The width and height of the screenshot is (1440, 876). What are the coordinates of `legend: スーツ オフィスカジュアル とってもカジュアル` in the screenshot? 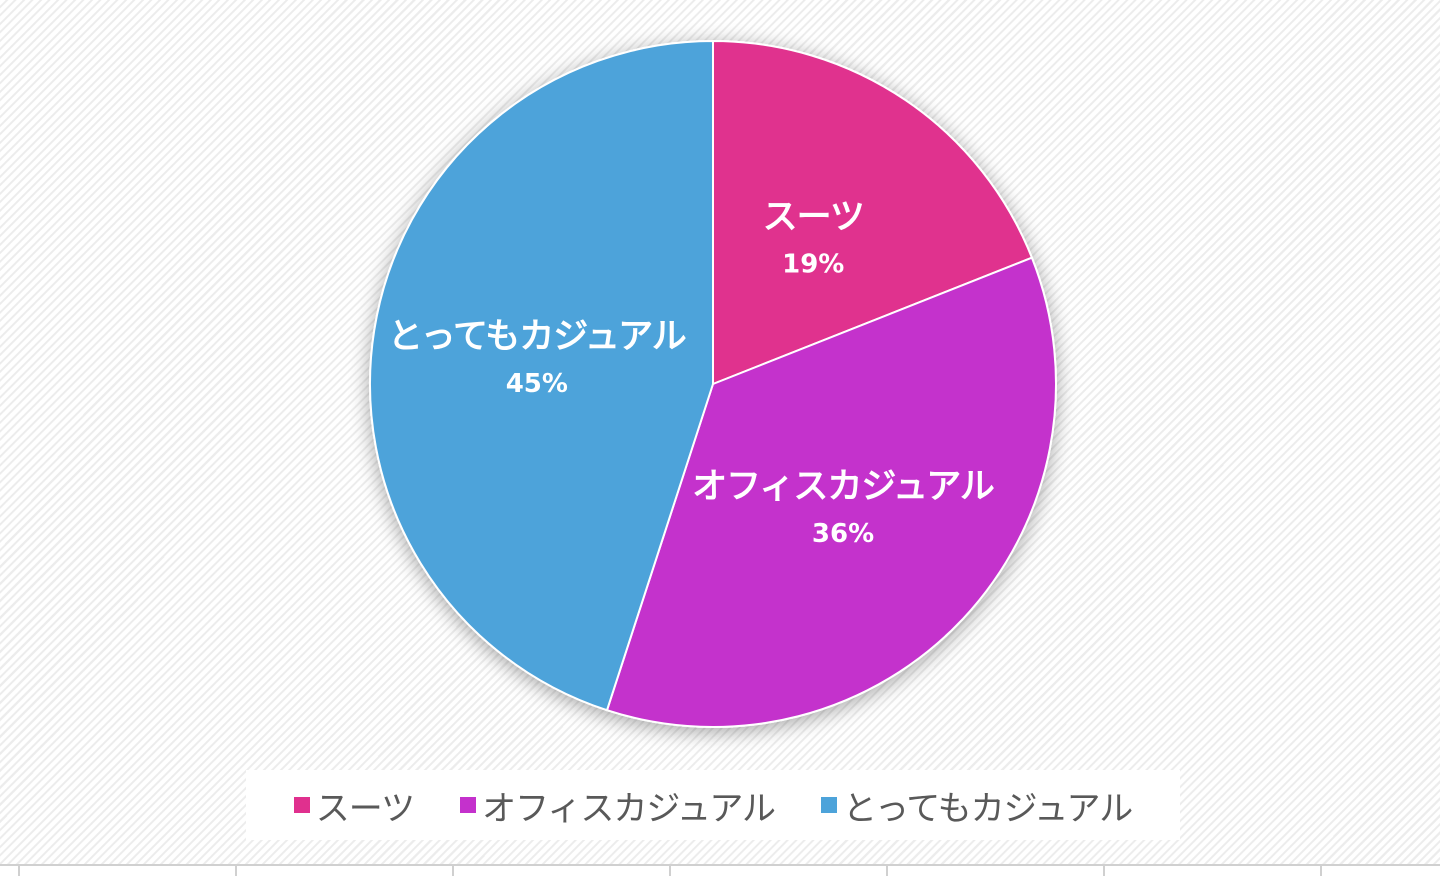 It's located at (713, 805).